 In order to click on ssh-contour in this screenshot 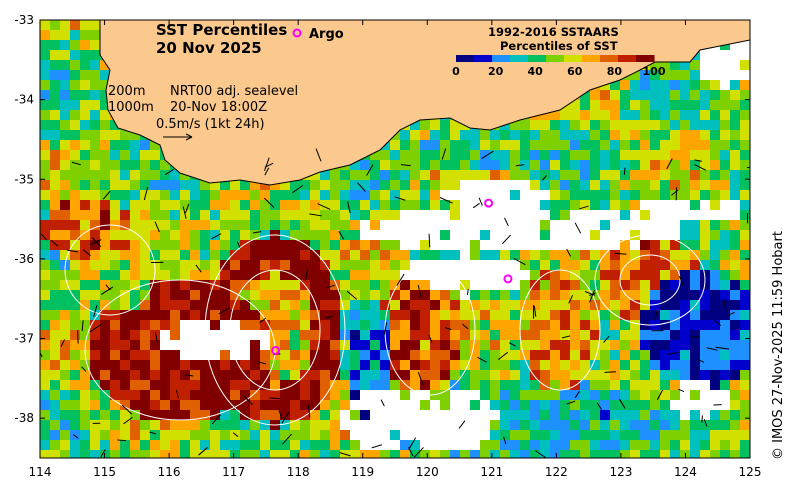, I will do `click(560, 330)`.